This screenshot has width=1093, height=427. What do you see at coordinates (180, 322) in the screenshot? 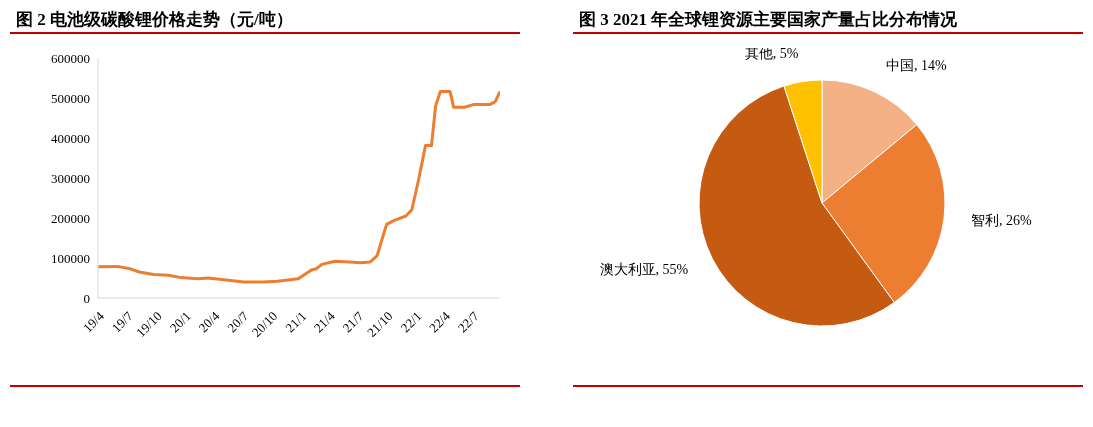
I see `x-tick-label: 20/1` at bounding box center [180, 322].